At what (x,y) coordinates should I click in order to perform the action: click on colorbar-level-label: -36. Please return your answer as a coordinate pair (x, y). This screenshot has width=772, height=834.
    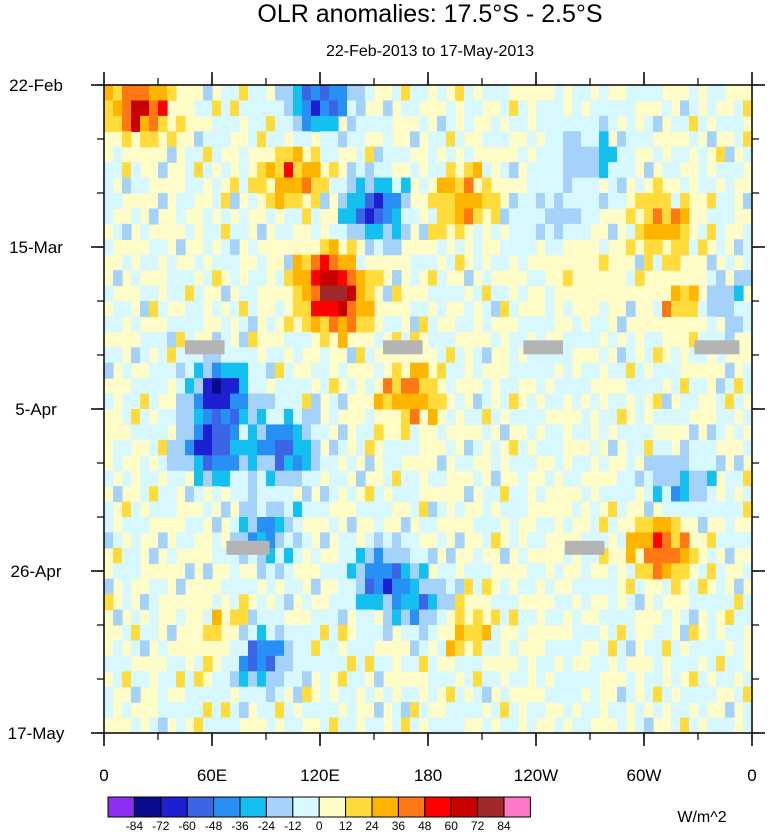
    Looking at the image, I should click on (240, 826).